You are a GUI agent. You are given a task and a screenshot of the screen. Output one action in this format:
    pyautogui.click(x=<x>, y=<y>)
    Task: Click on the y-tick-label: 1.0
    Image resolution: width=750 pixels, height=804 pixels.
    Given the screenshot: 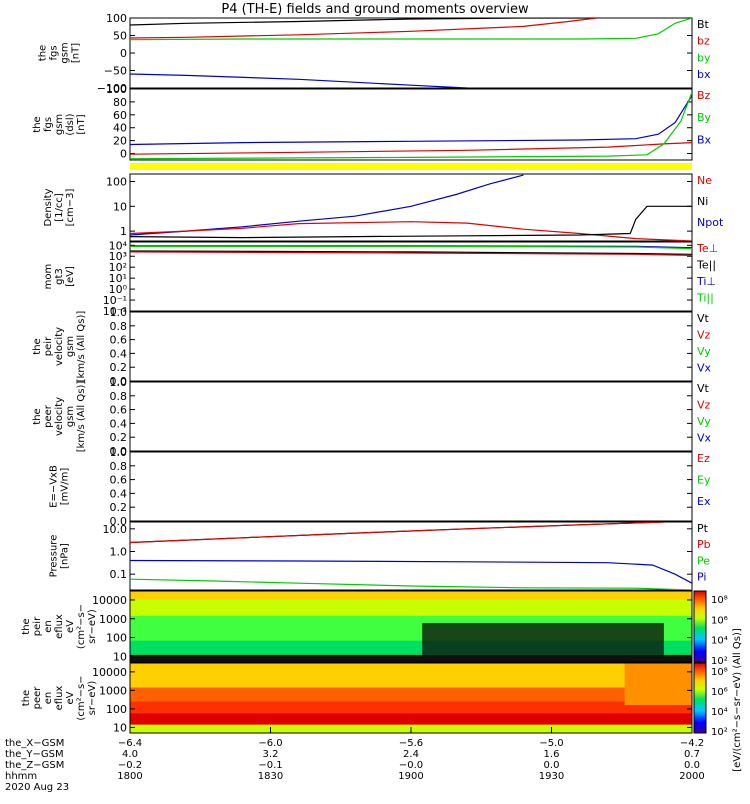 What is the action you would take?
    pyautogui.click(x=119, y=382)
    